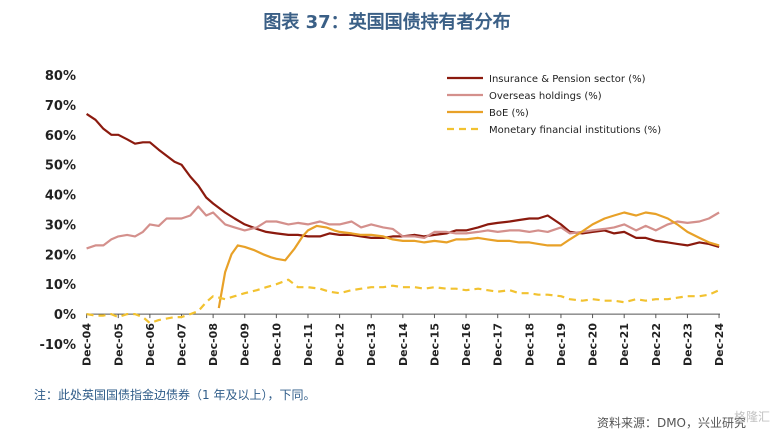 This screenshot has width=774, height=436. What do you see at coordinates (434, 344) in the screenshot?
I see `x-tick-label: Dec-15` at bounding box center [434, 344].